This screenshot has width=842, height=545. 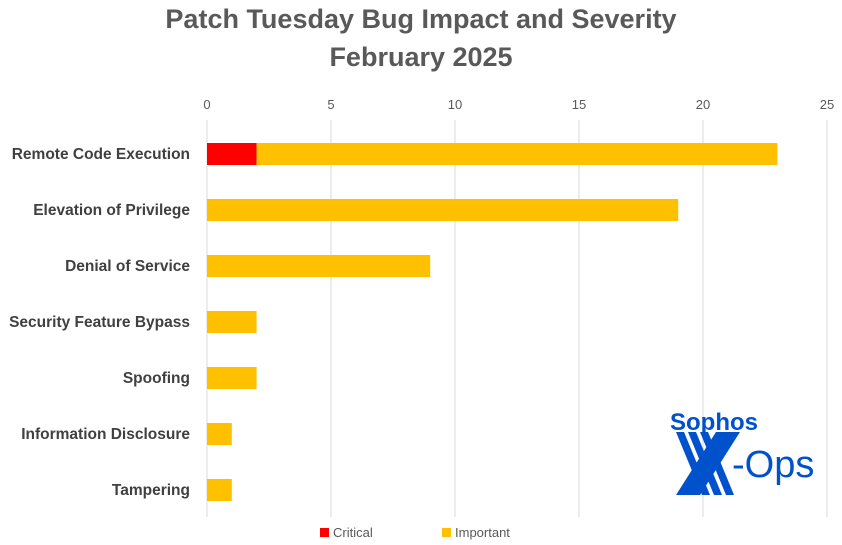 I want to click on x-tick-label: 10, so click(x=455, y=104).